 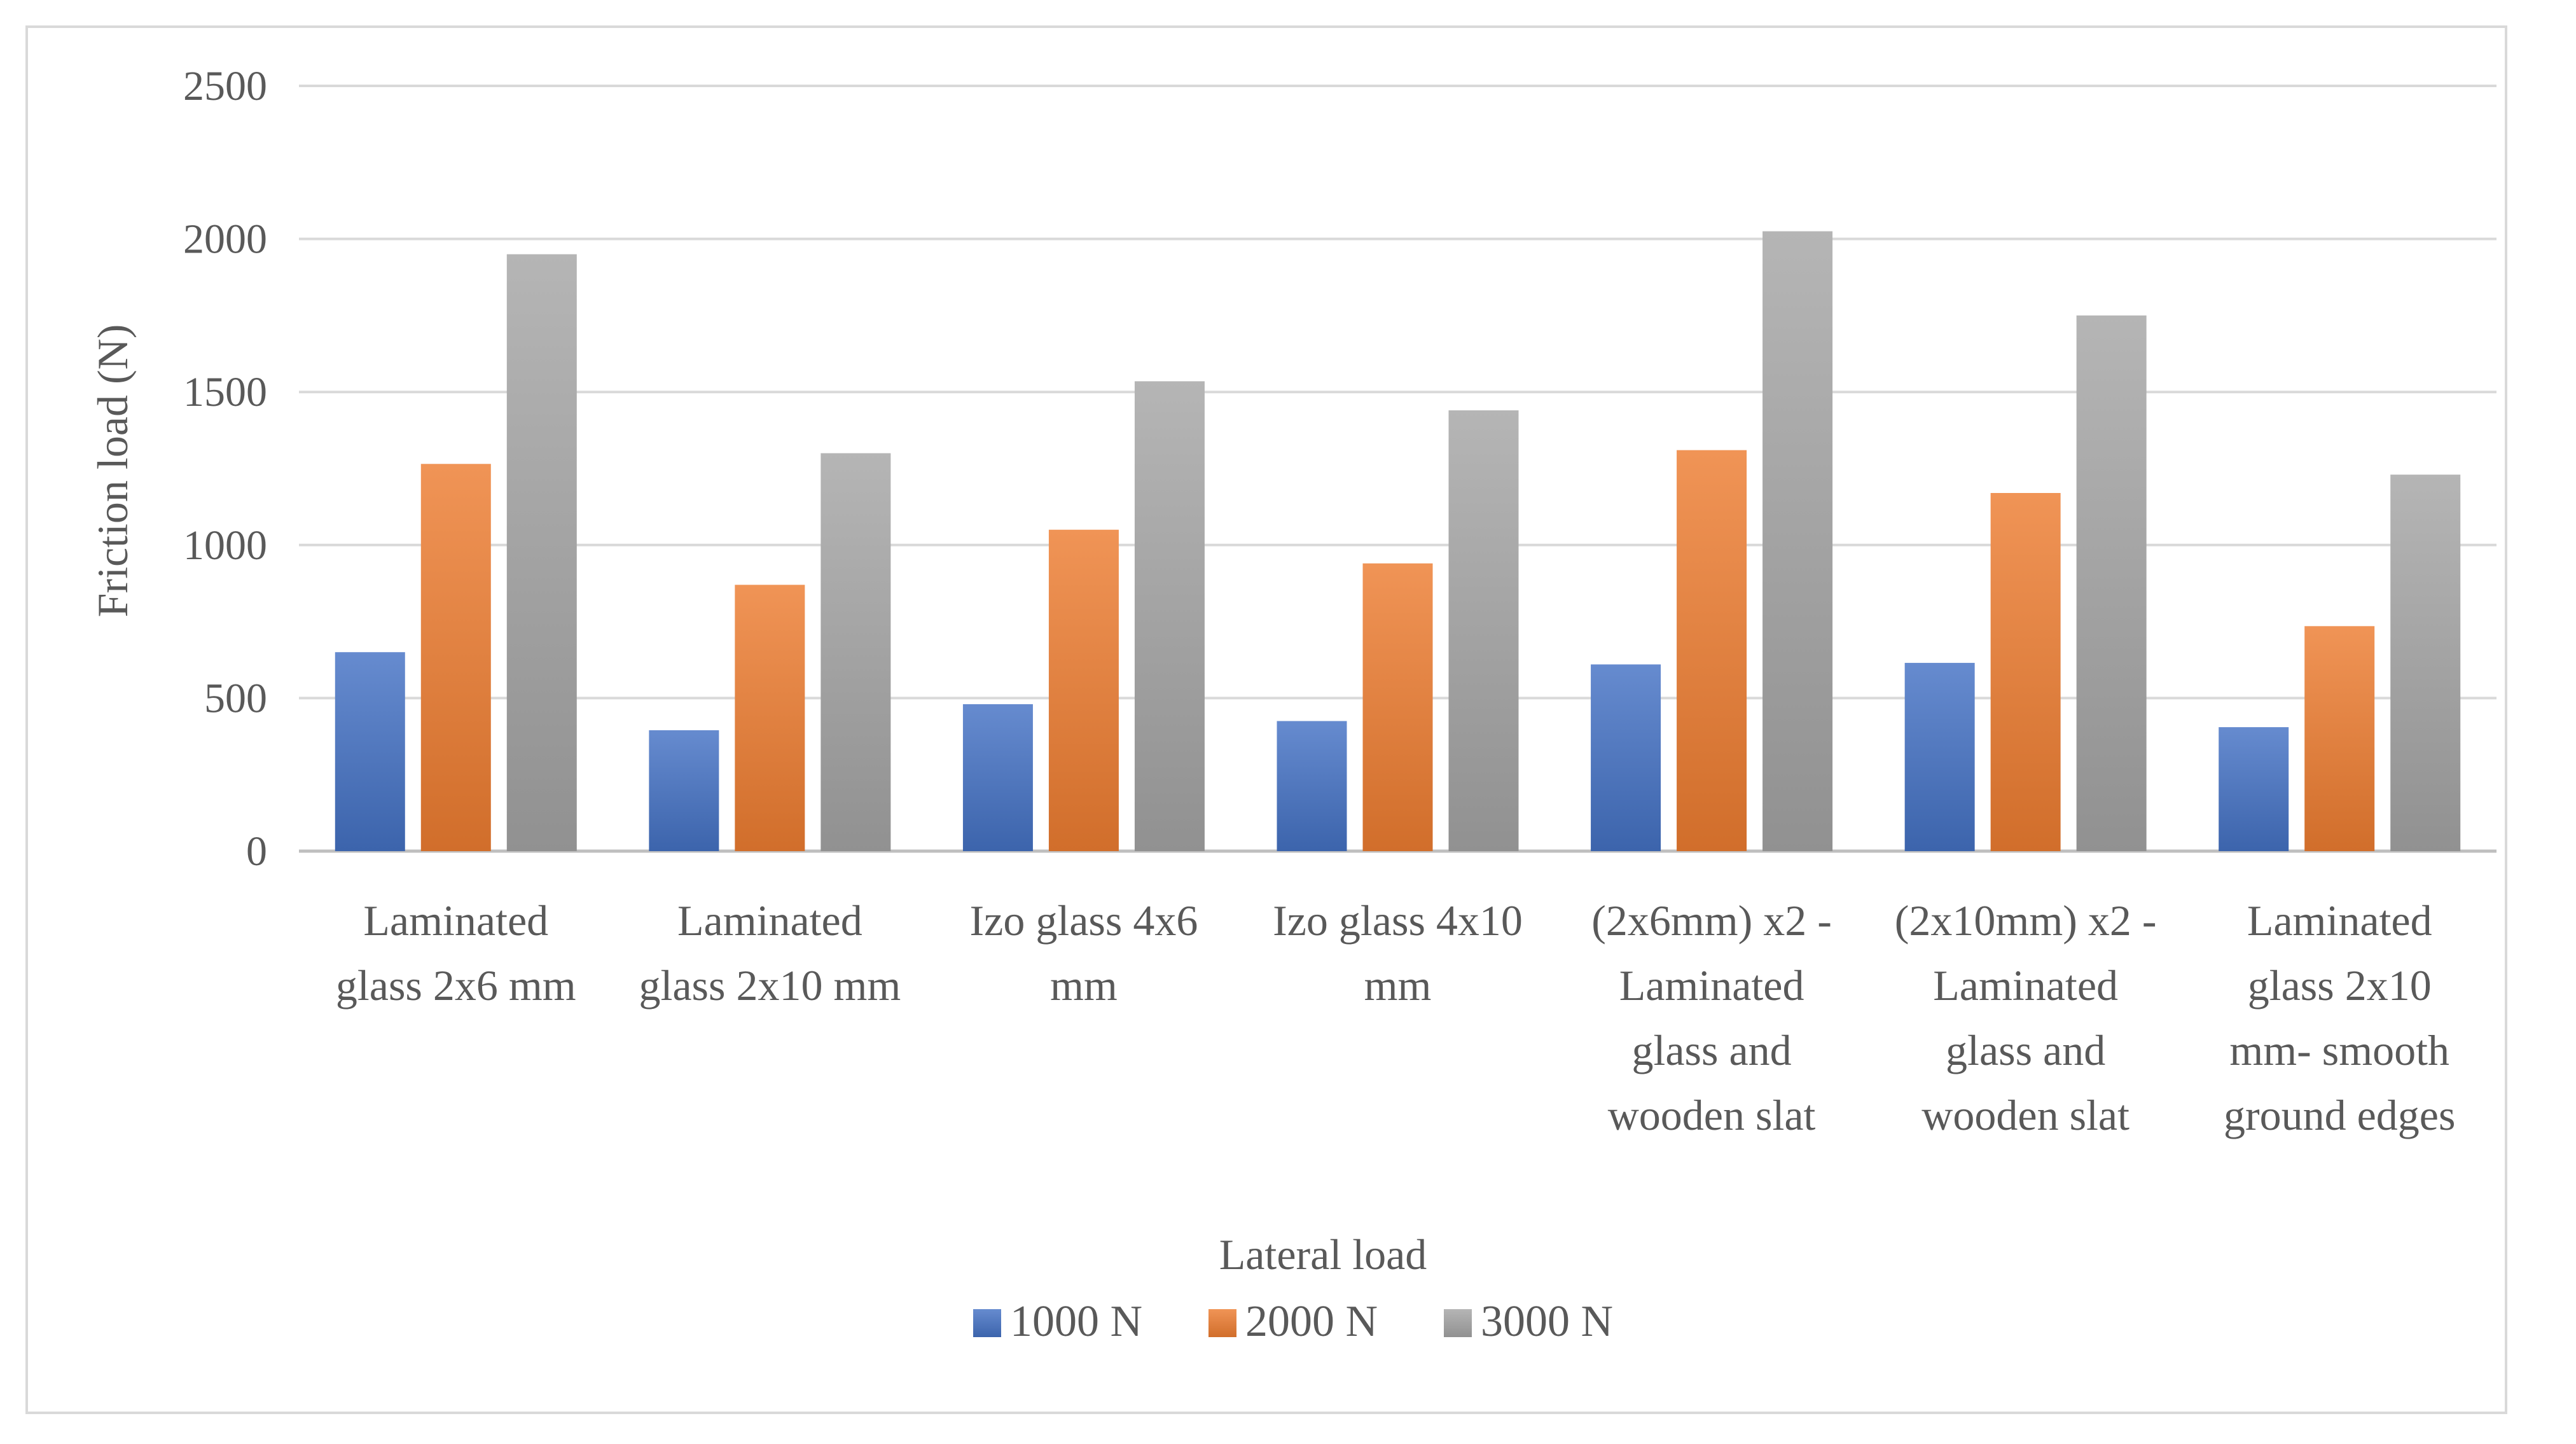 What do you see at coordinates (225, 392) in the screenshot?
I see `y-tick-label: 1500` at bounding box center [225, 392].